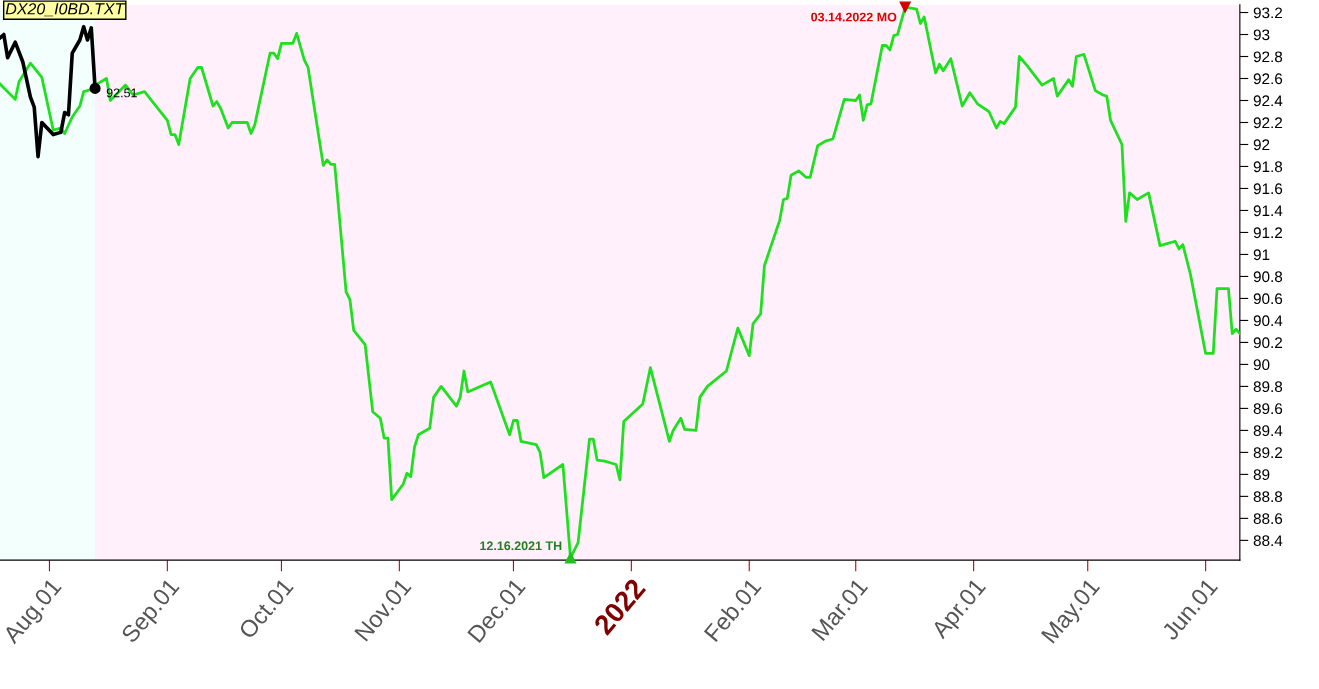 The image size is (1319, 689). What do you see at coordinates (65, 10) in the screenshot?
I see `chart-title: DX20_I0BD.TXT` at bounding box center [65, 10].